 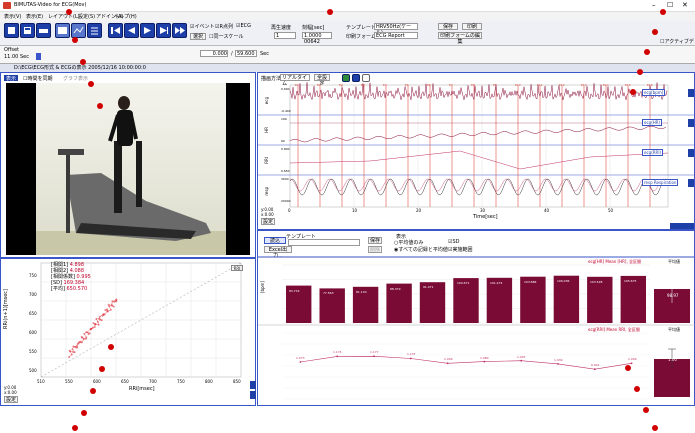 What do you see at coordinates (214, 53) in the screenshot?
I see `time-current-field: 0.000` at bounding box center [214, 53].